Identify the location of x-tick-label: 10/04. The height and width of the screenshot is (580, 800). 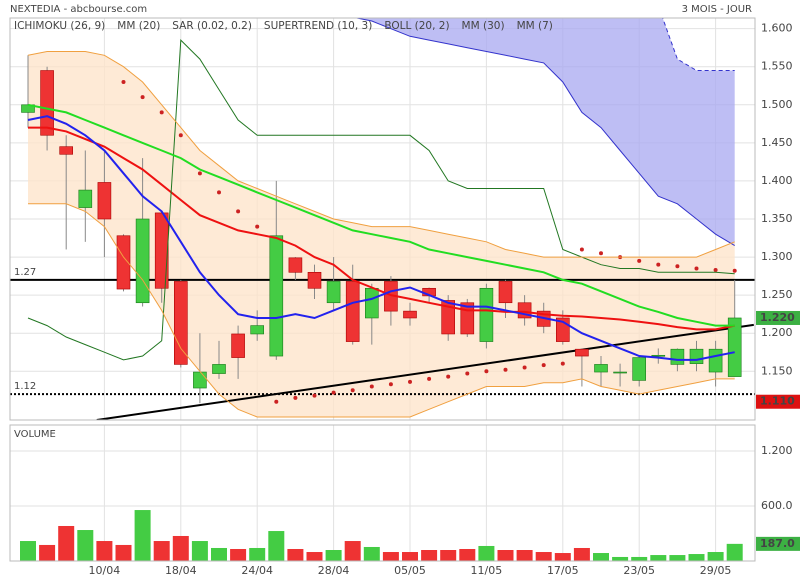
(105, 570).